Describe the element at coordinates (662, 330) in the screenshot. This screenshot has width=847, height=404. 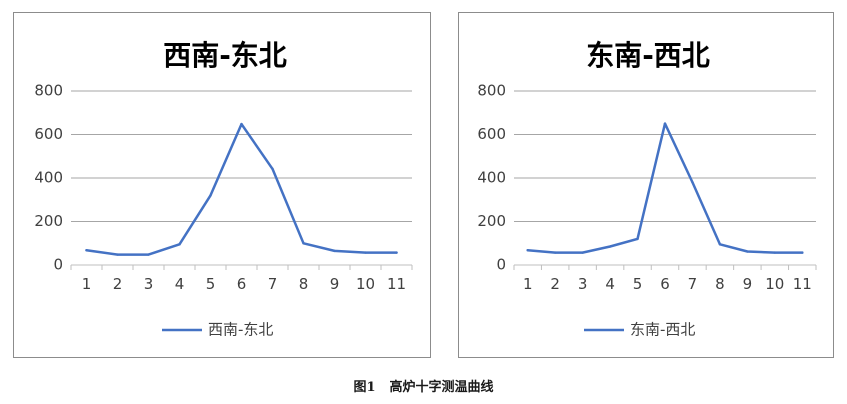
I see `legend-label: 东南-西北` at that location.